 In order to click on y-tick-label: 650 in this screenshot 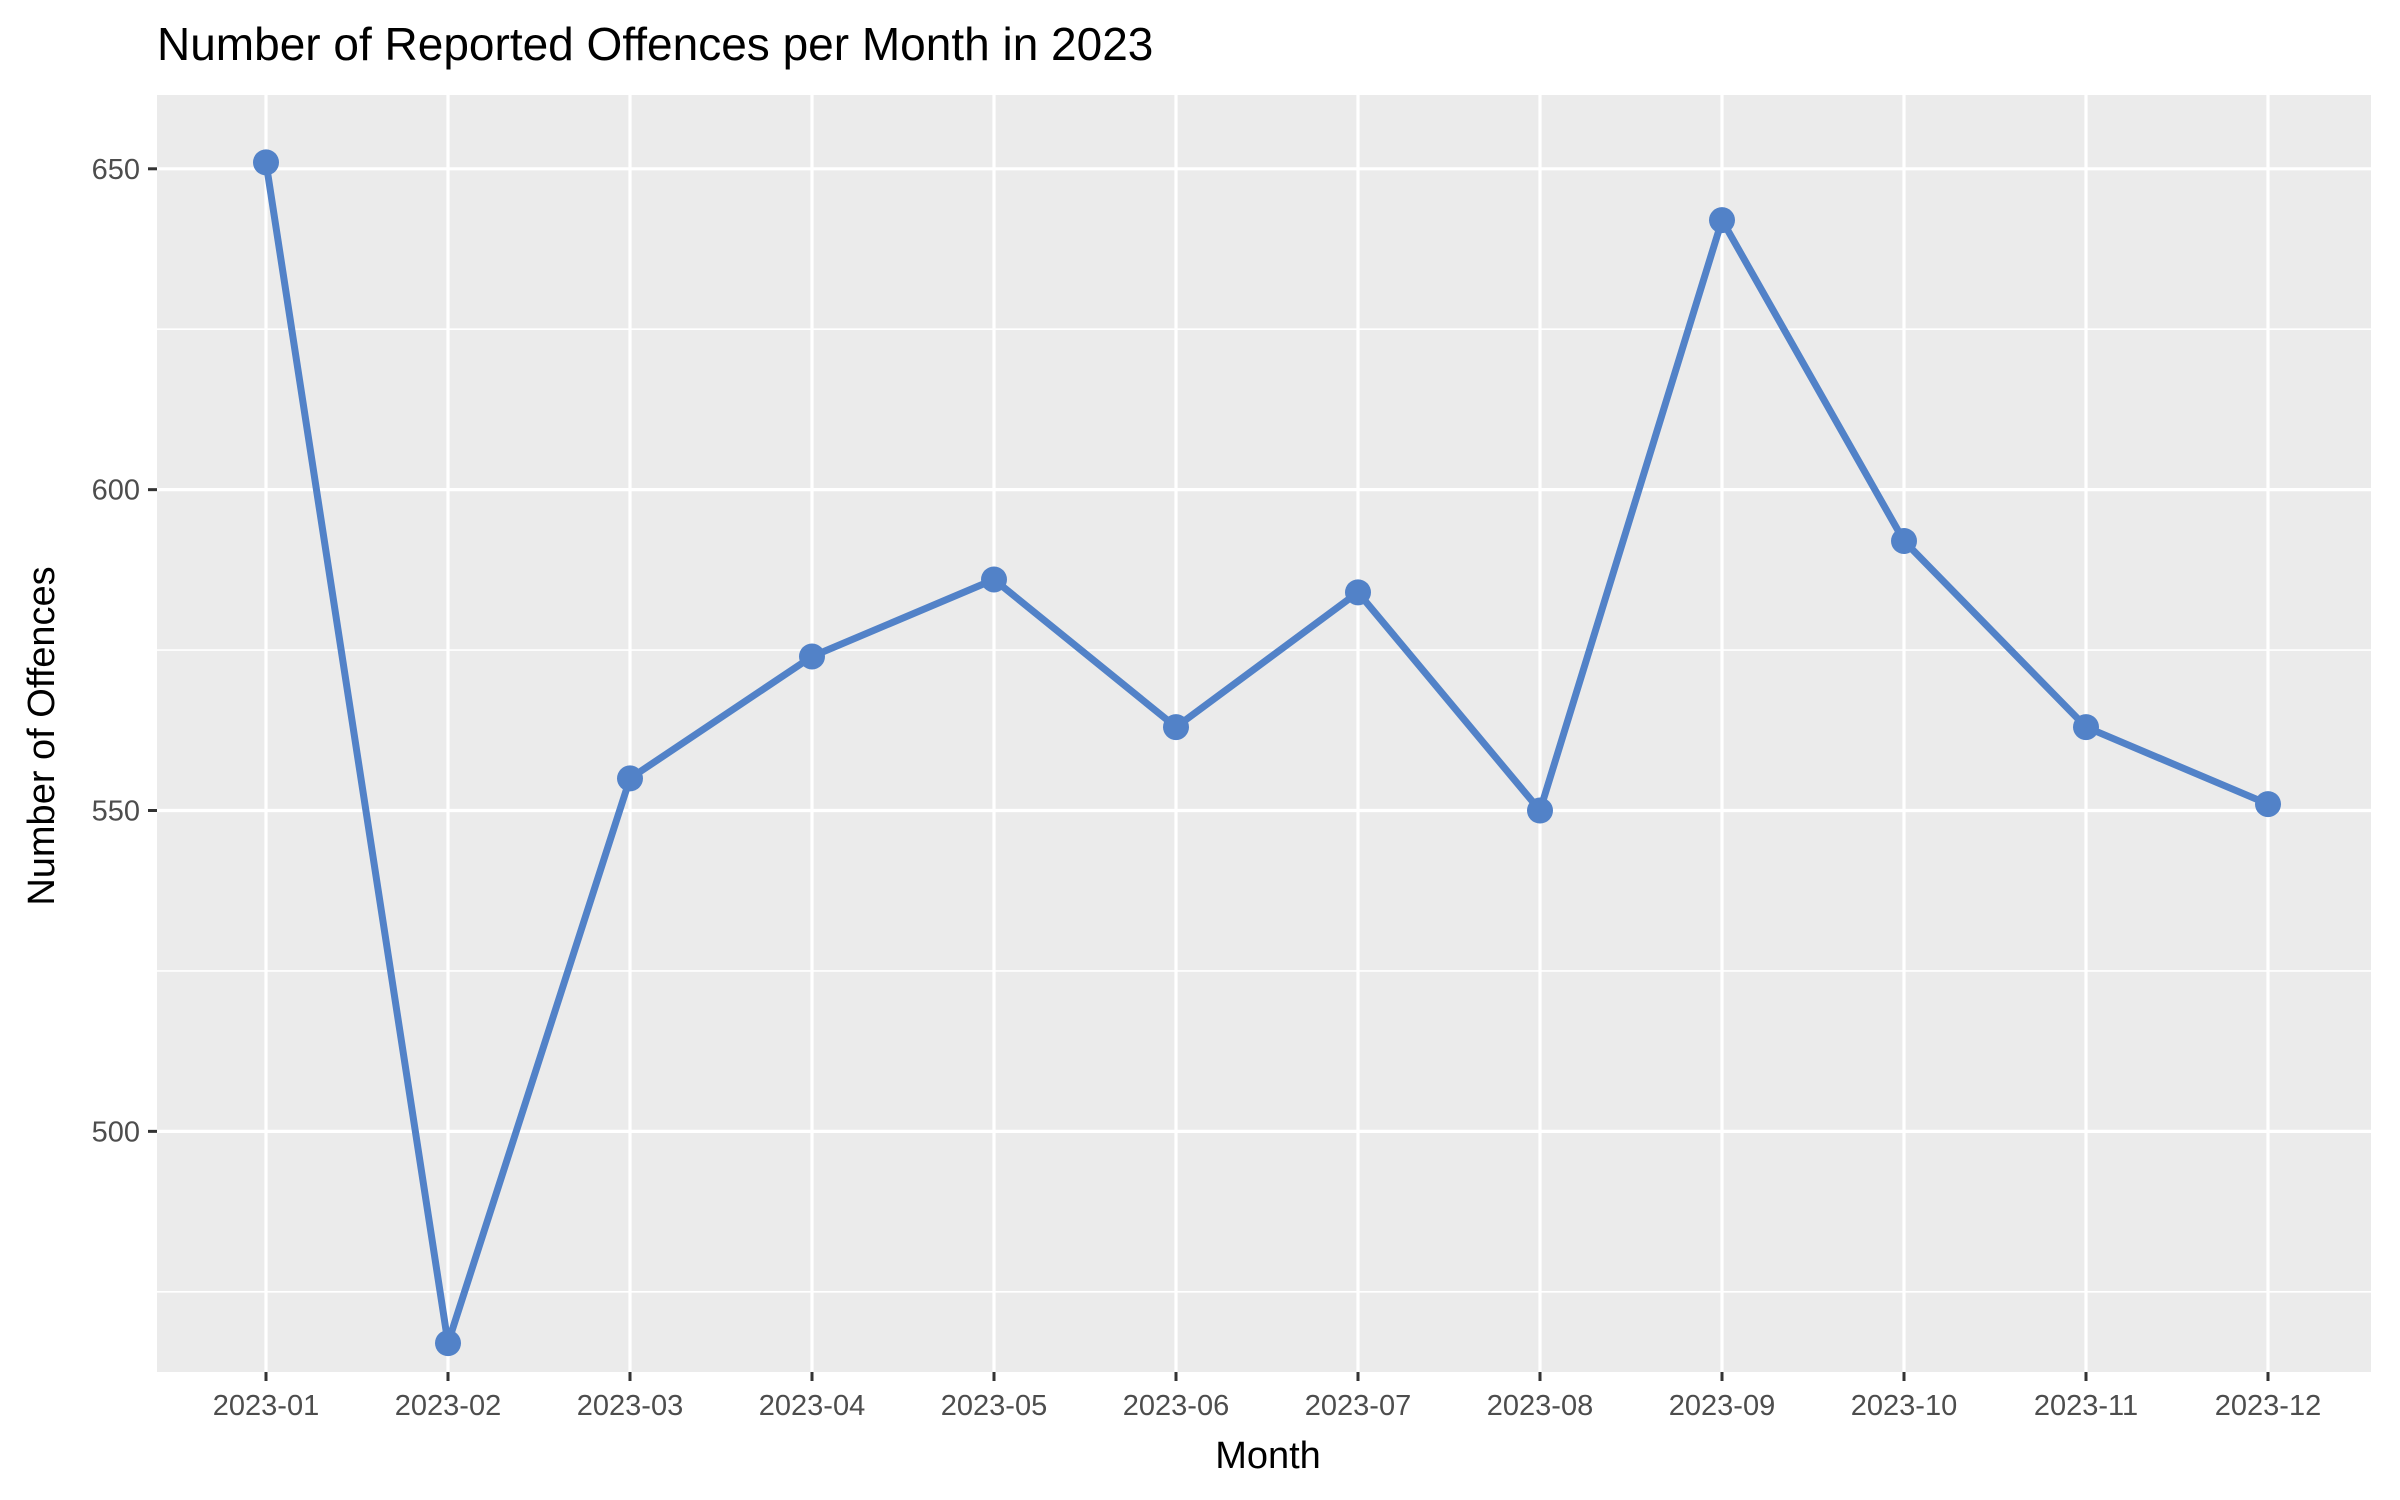, I will do `click(116, 170)`.